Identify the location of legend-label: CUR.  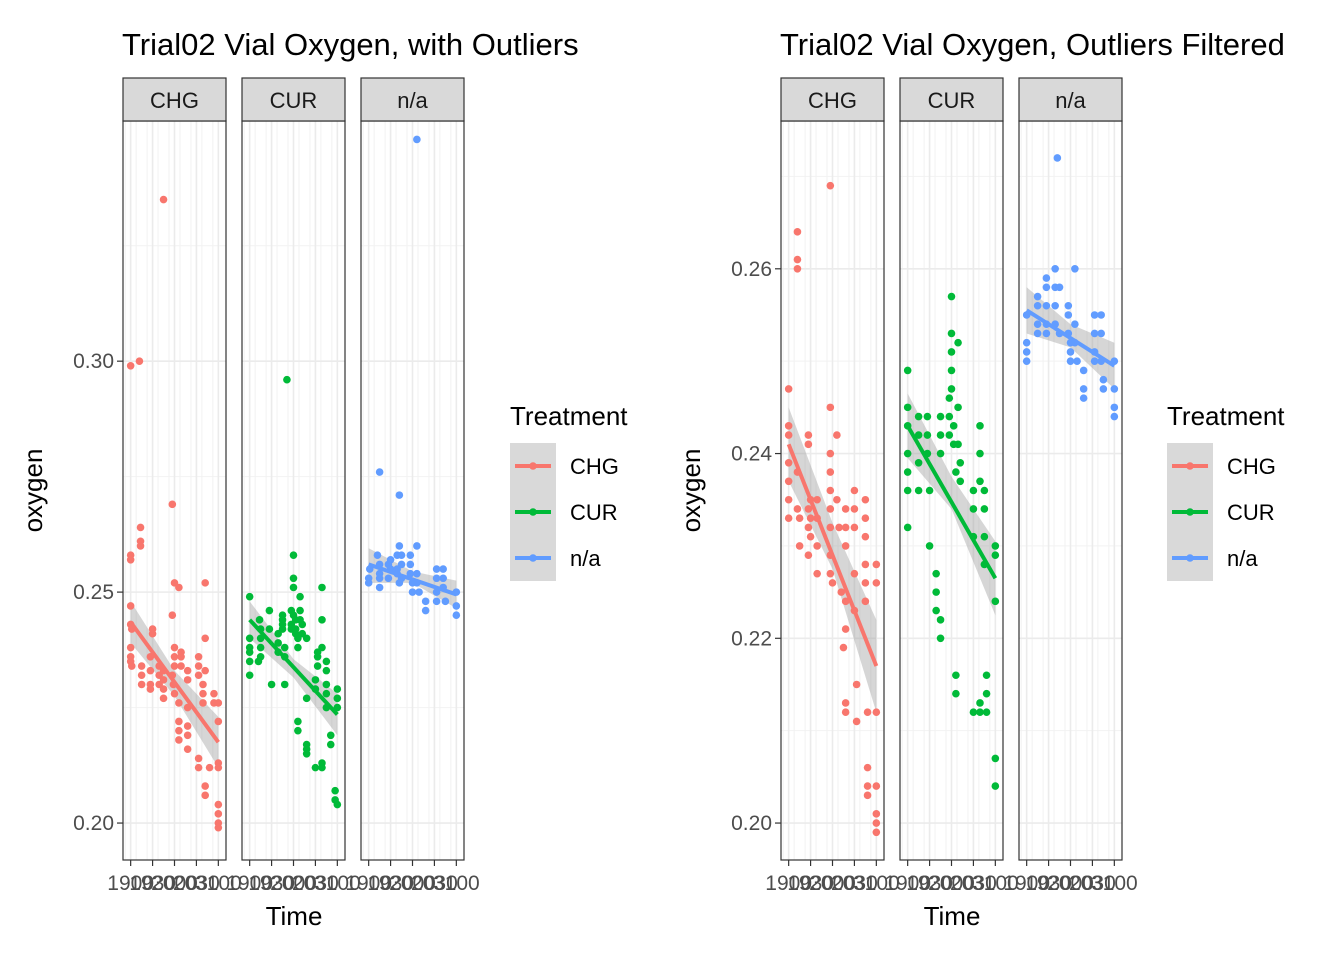
(1251, 512).